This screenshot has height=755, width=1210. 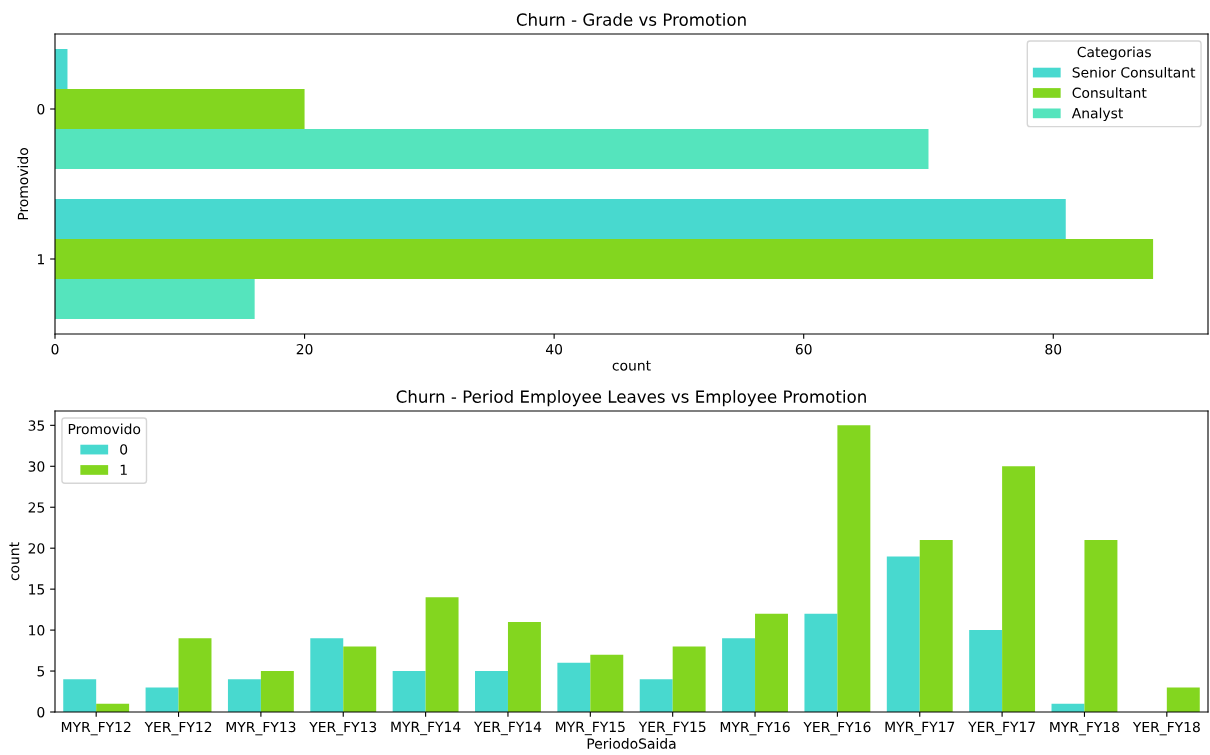 What do you see at coordinates (1109, 93) in the screenshot?
I see `legend-label: Consultant` at bounding box center [1109, 93].